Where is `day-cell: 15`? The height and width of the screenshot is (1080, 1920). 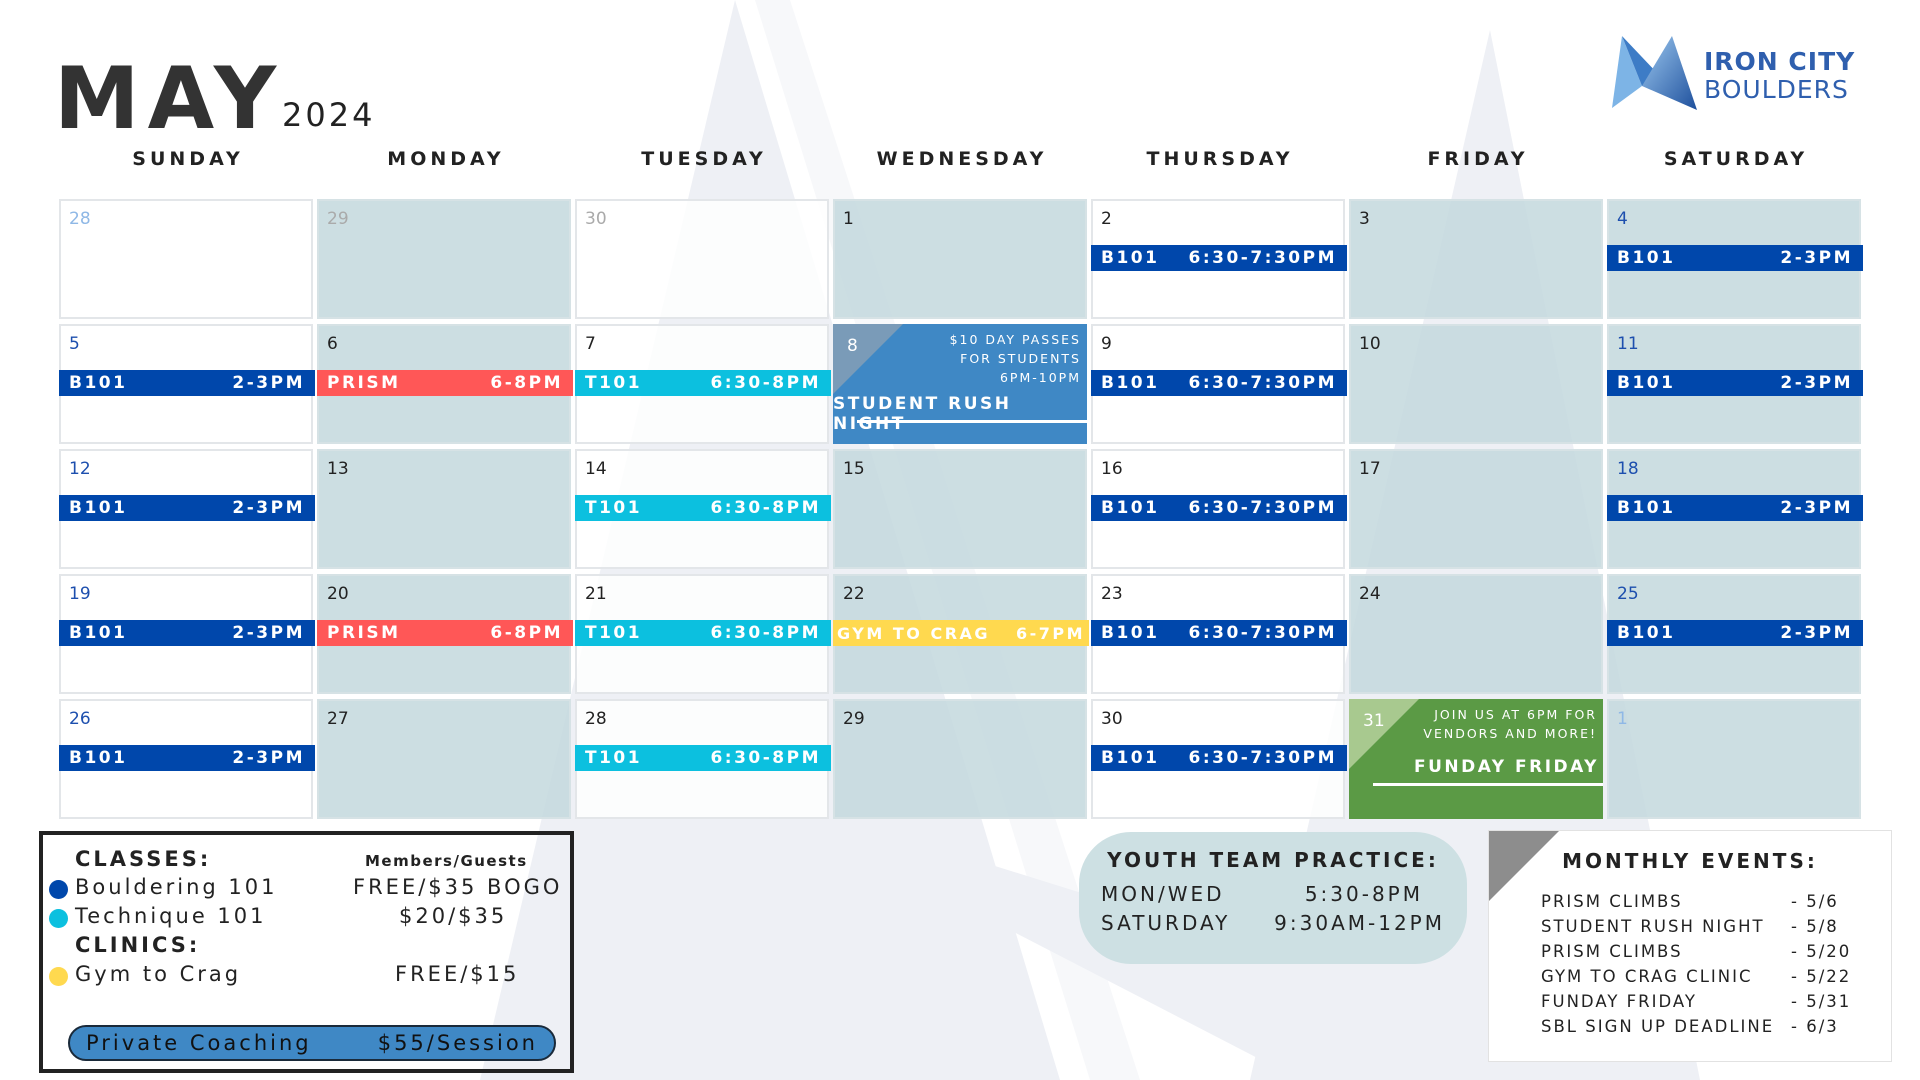 day-cell: 15 is located at coordinates (960, 509).